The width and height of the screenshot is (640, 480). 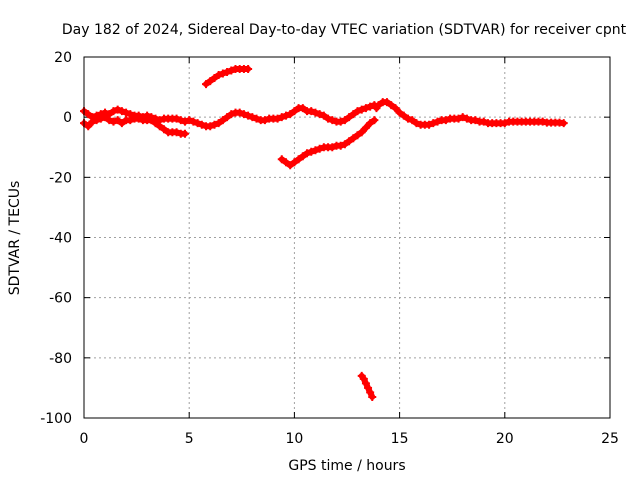 I want to click on y-tick-label: -100, so click(x=56, y=419).